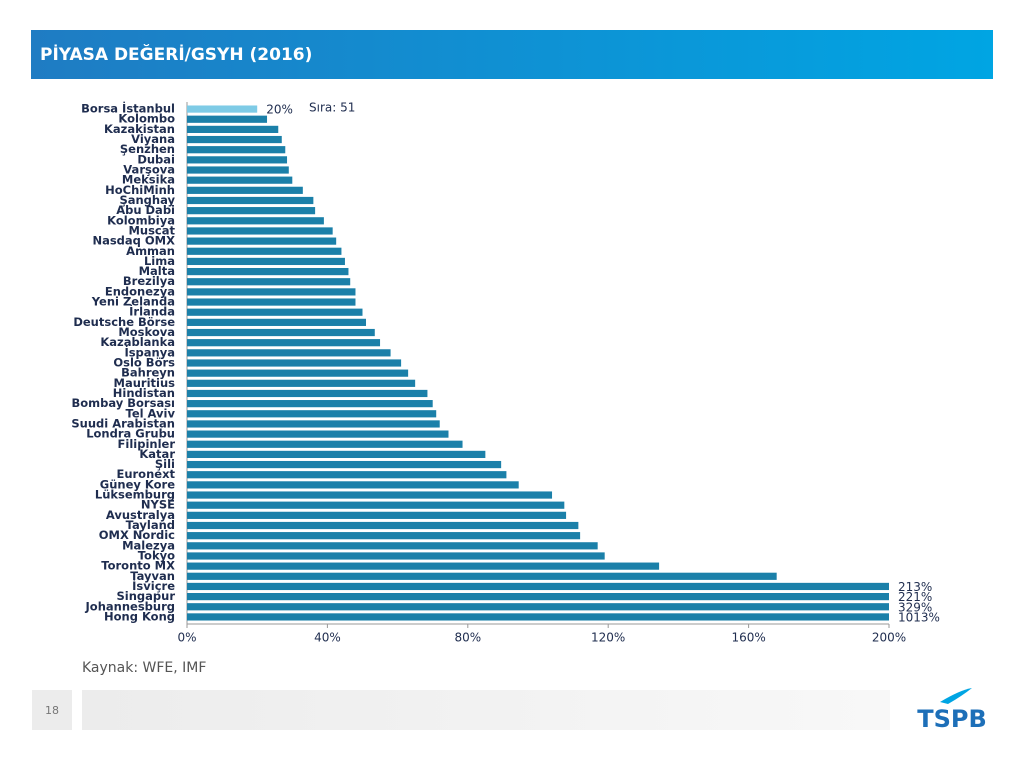 The width and height of the screenshot is (1024, 768). Describe the element at coordinates (145, 210) in the screenshot. I see `category-label: Abu Dabi` at that location.